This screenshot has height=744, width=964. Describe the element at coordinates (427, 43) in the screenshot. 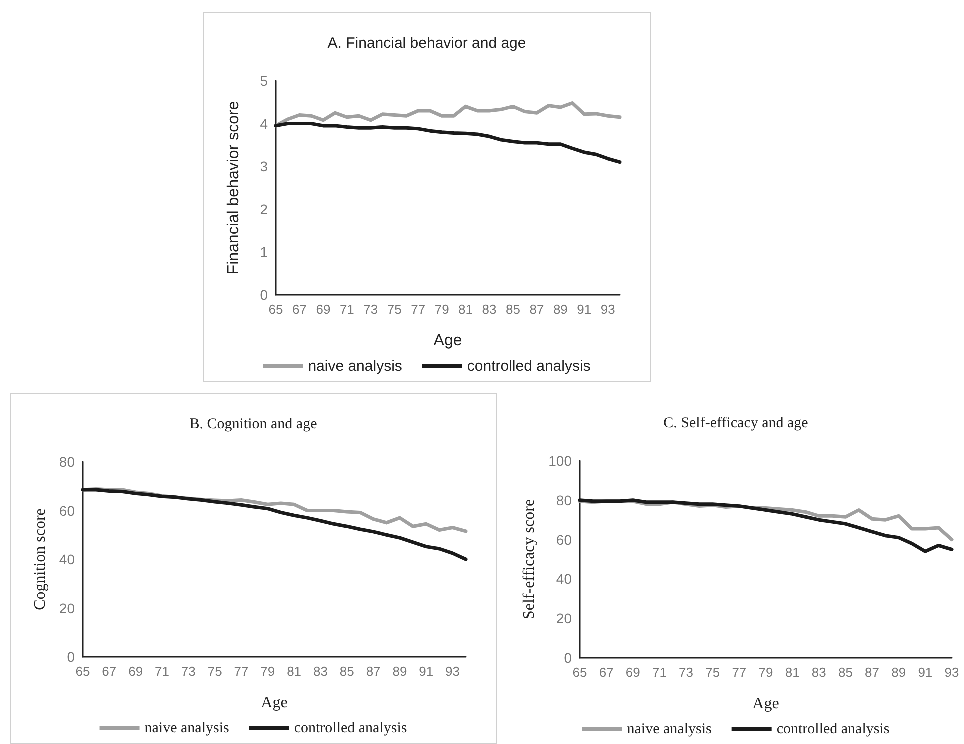

I see `chart-title: A. Financial behavior and age` at that location.